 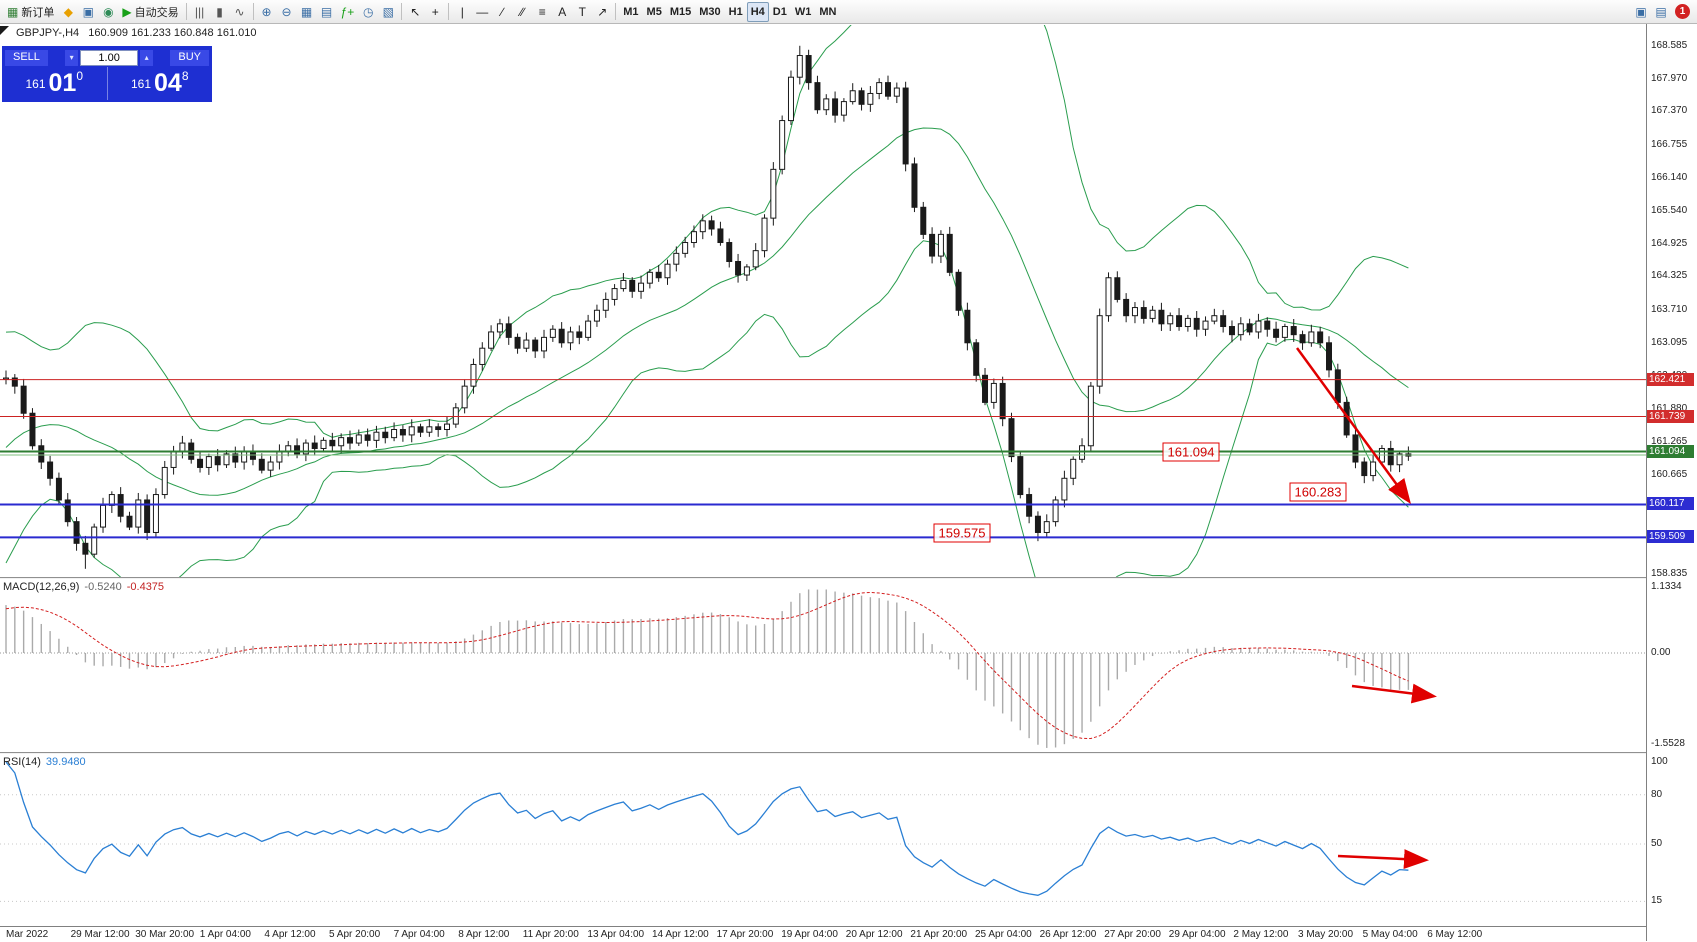 I want to click on new-order-button-icon: ▦, so click(x=13, y=11).